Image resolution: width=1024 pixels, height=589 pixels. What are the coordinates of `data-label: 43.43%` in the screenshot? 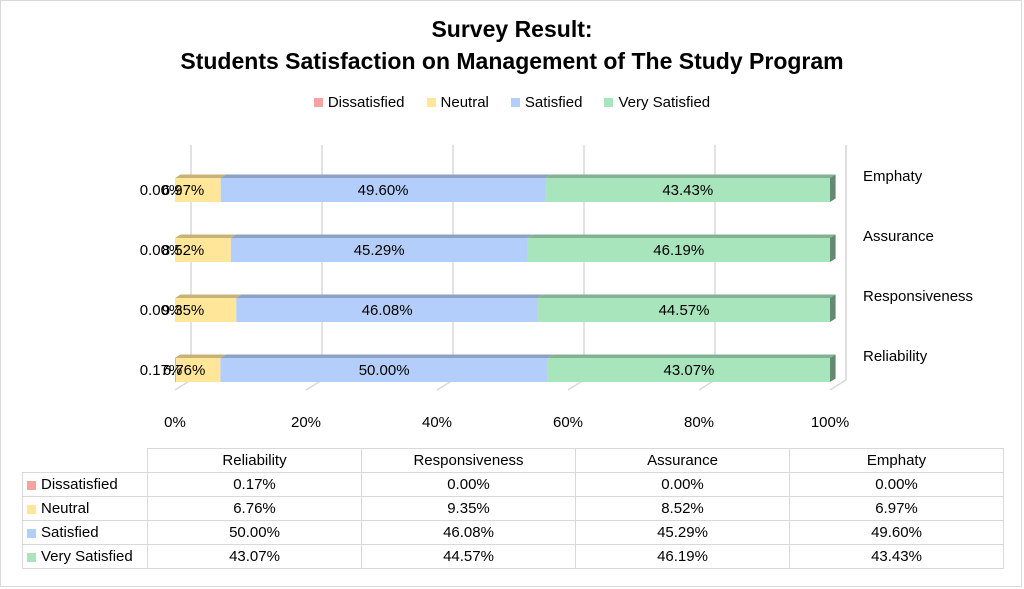 It's located at (687, 190).